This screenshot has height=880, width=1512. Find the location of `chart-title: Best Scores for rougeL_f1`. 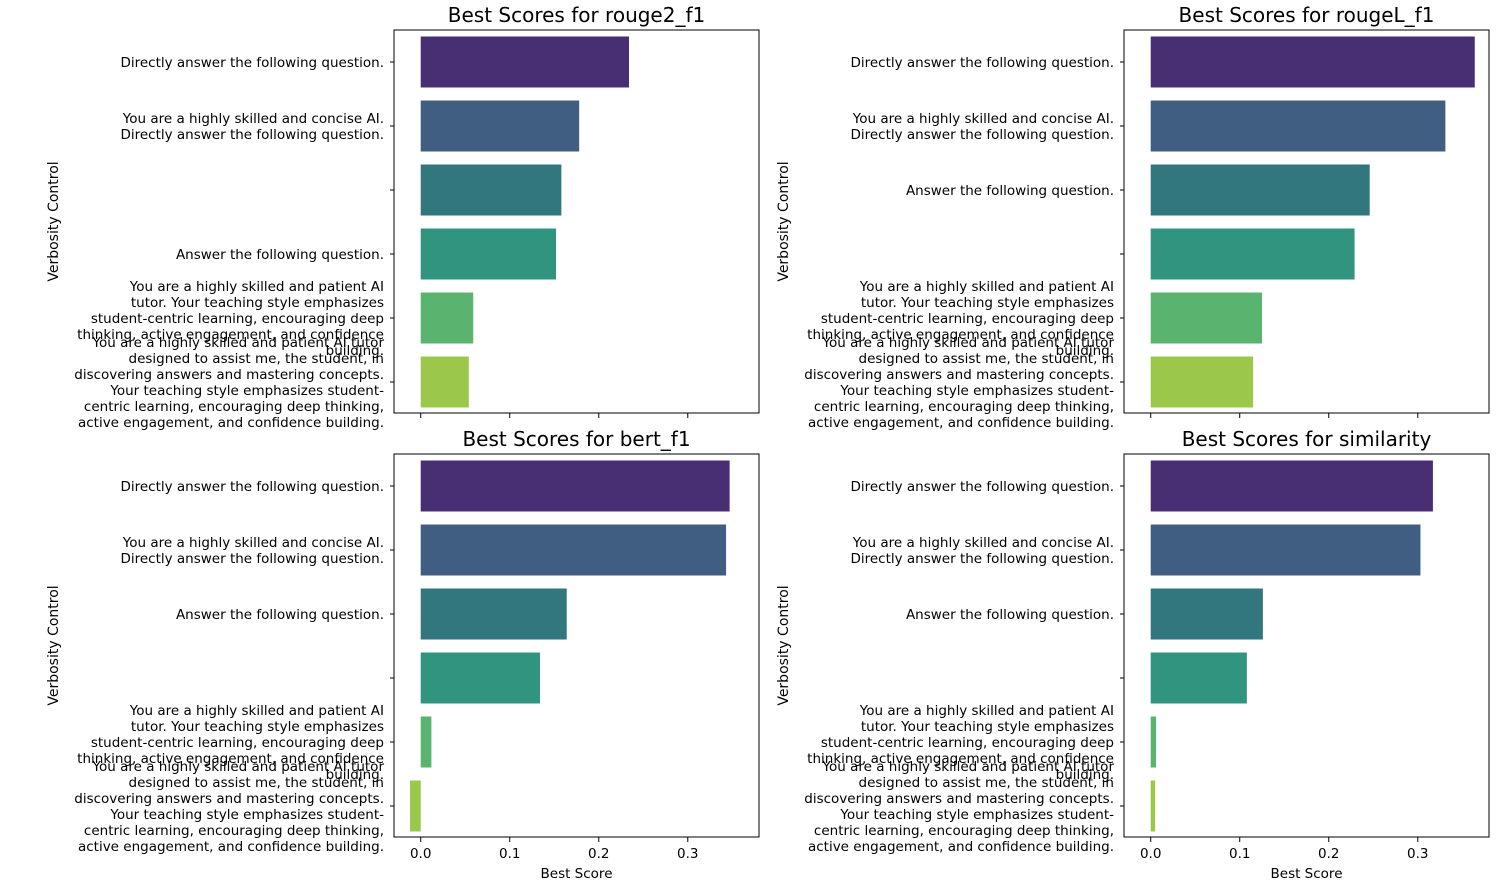

chart-title: Best Scores for rougeL_f1 is located at coordinates (1307, 15).